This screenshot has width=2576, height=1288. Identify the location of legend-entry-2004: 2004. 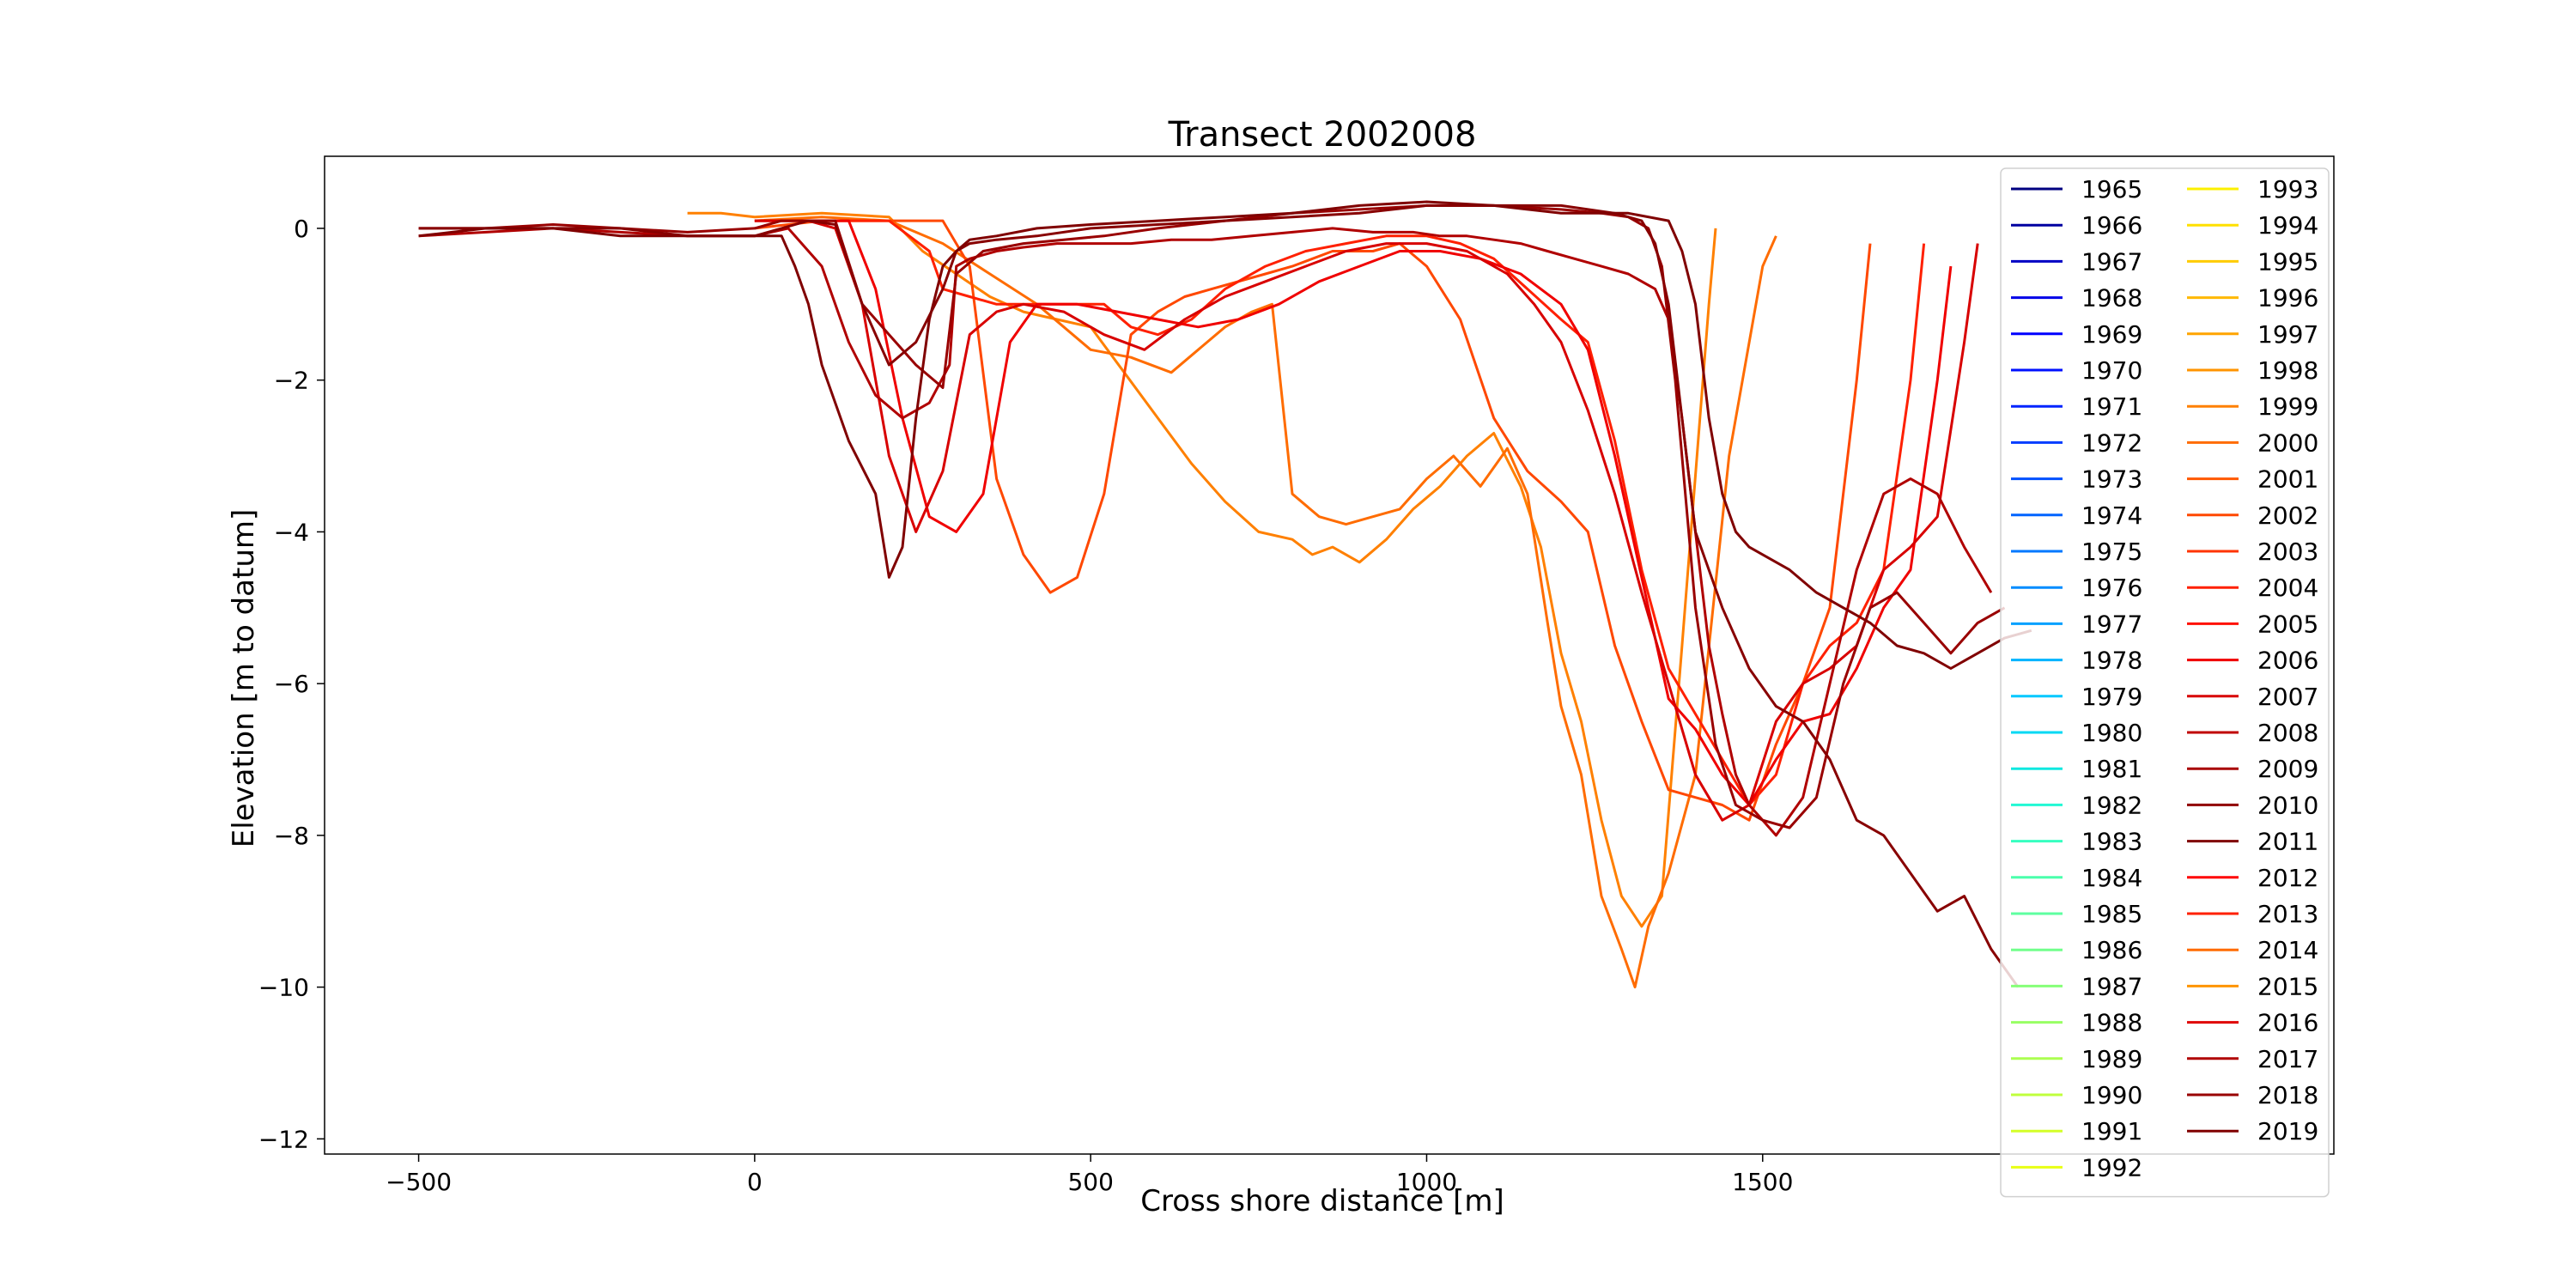
(2287, 588).